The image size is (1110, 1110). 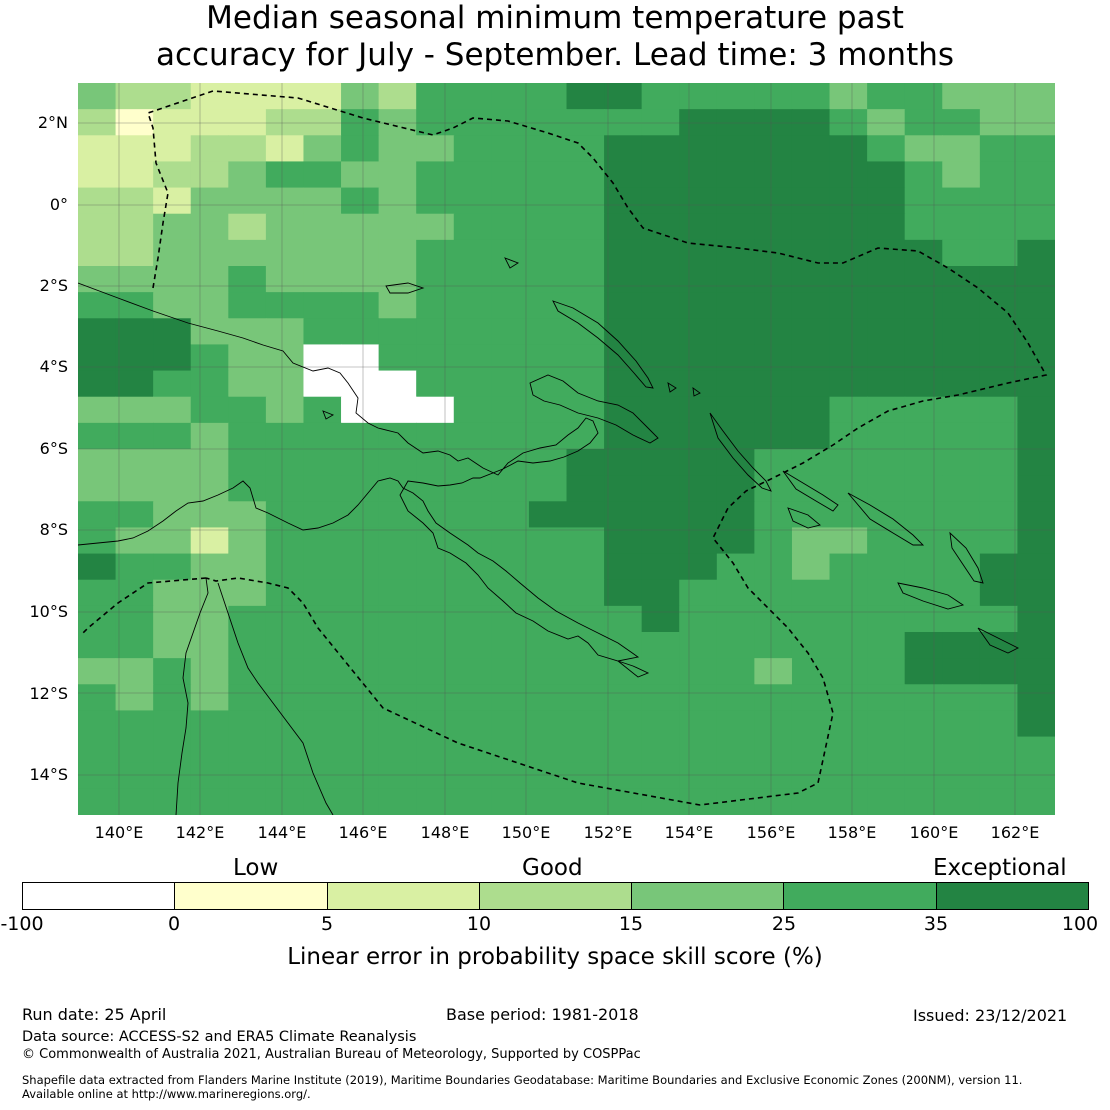 What do you see at coordinates (53, 529) in the screenshot?
I see `lat-label-8s: 8°S` at bounding box center [53, 529].